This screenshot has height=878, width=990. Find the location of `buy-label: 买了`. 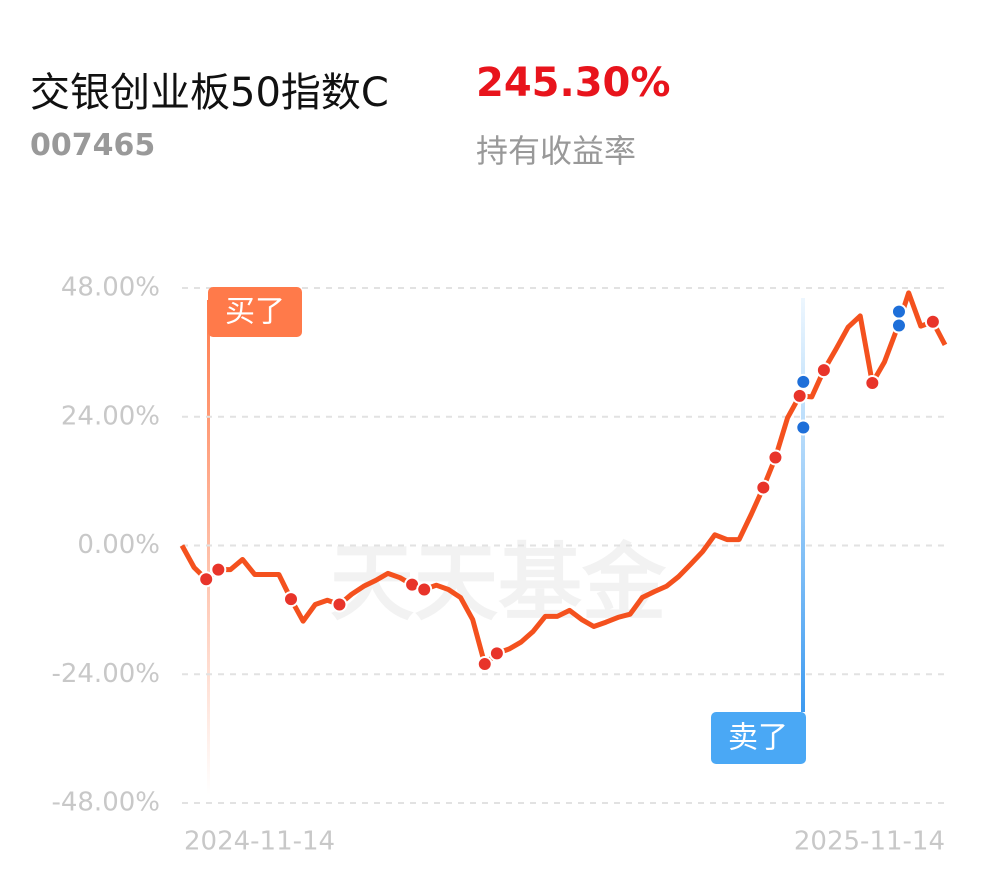

buy-label: 买了 is located at coordinates (255, 312).